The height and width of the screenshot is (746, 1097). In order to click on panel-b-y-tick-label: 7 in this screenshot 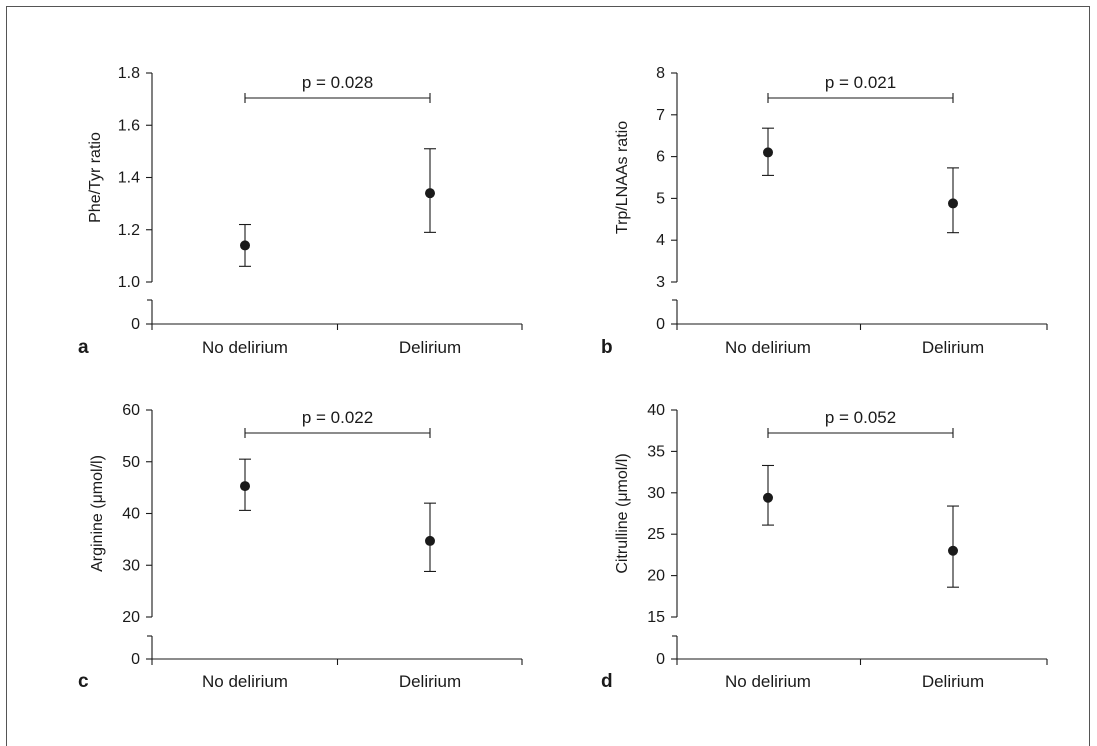, I will do `click(660, 115)`.